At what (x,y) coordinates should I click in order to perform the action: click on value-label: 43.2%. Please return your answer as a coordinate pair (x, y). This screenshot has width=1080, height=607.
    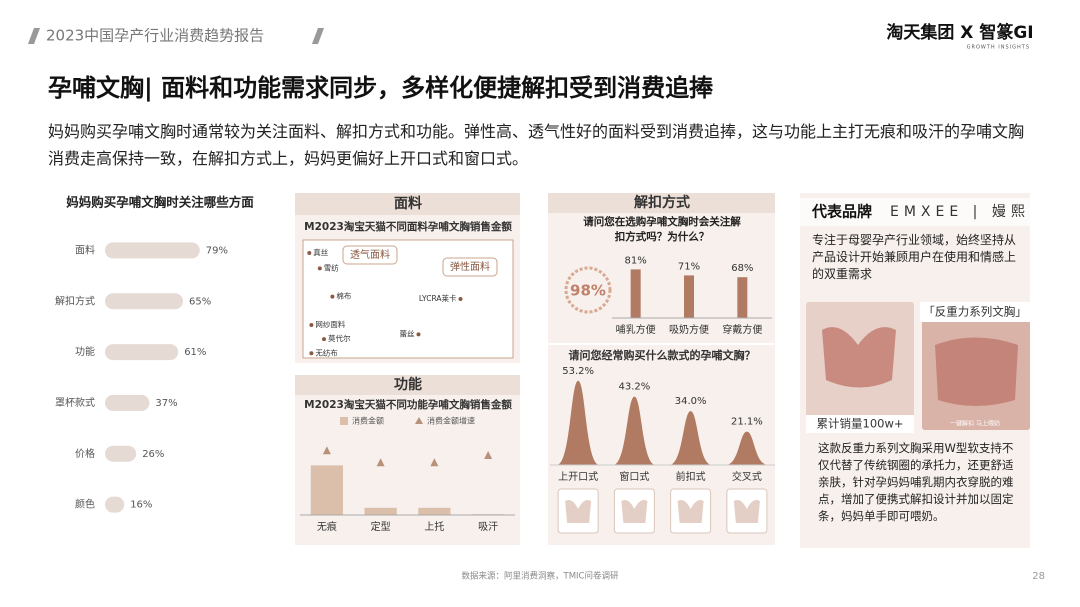
    Looking at the image, I should click on (634, 387).